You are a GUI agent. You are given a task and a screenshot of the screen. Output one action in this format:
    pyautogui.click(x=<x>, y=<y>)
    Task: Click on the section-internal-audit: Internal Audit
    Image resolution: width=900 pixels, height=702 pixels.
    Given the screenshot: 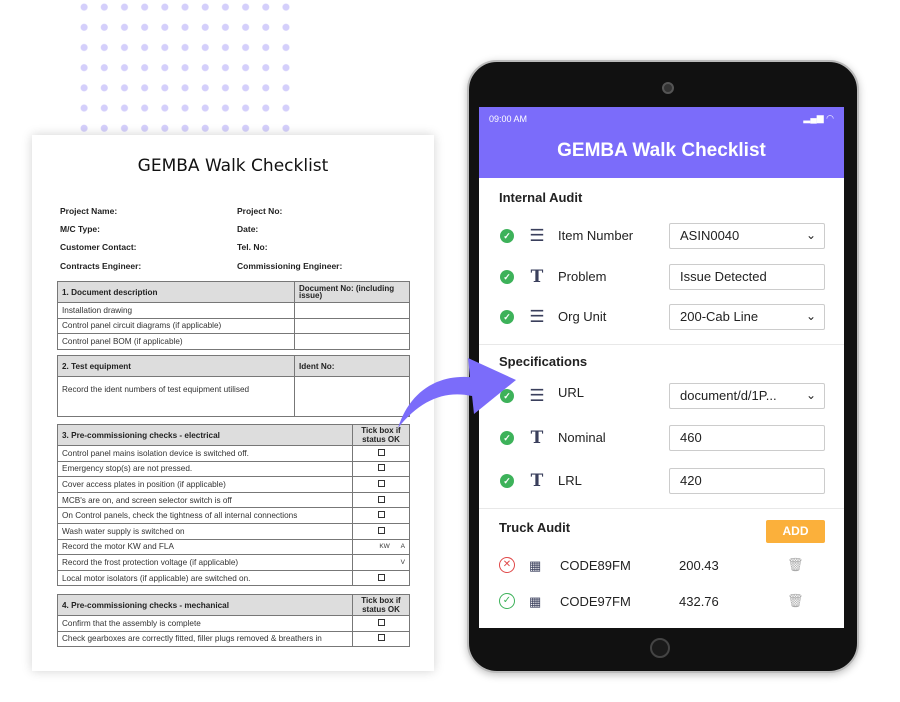 What is the action you would take?
    pyautogui.click(x=541, y=197)
    